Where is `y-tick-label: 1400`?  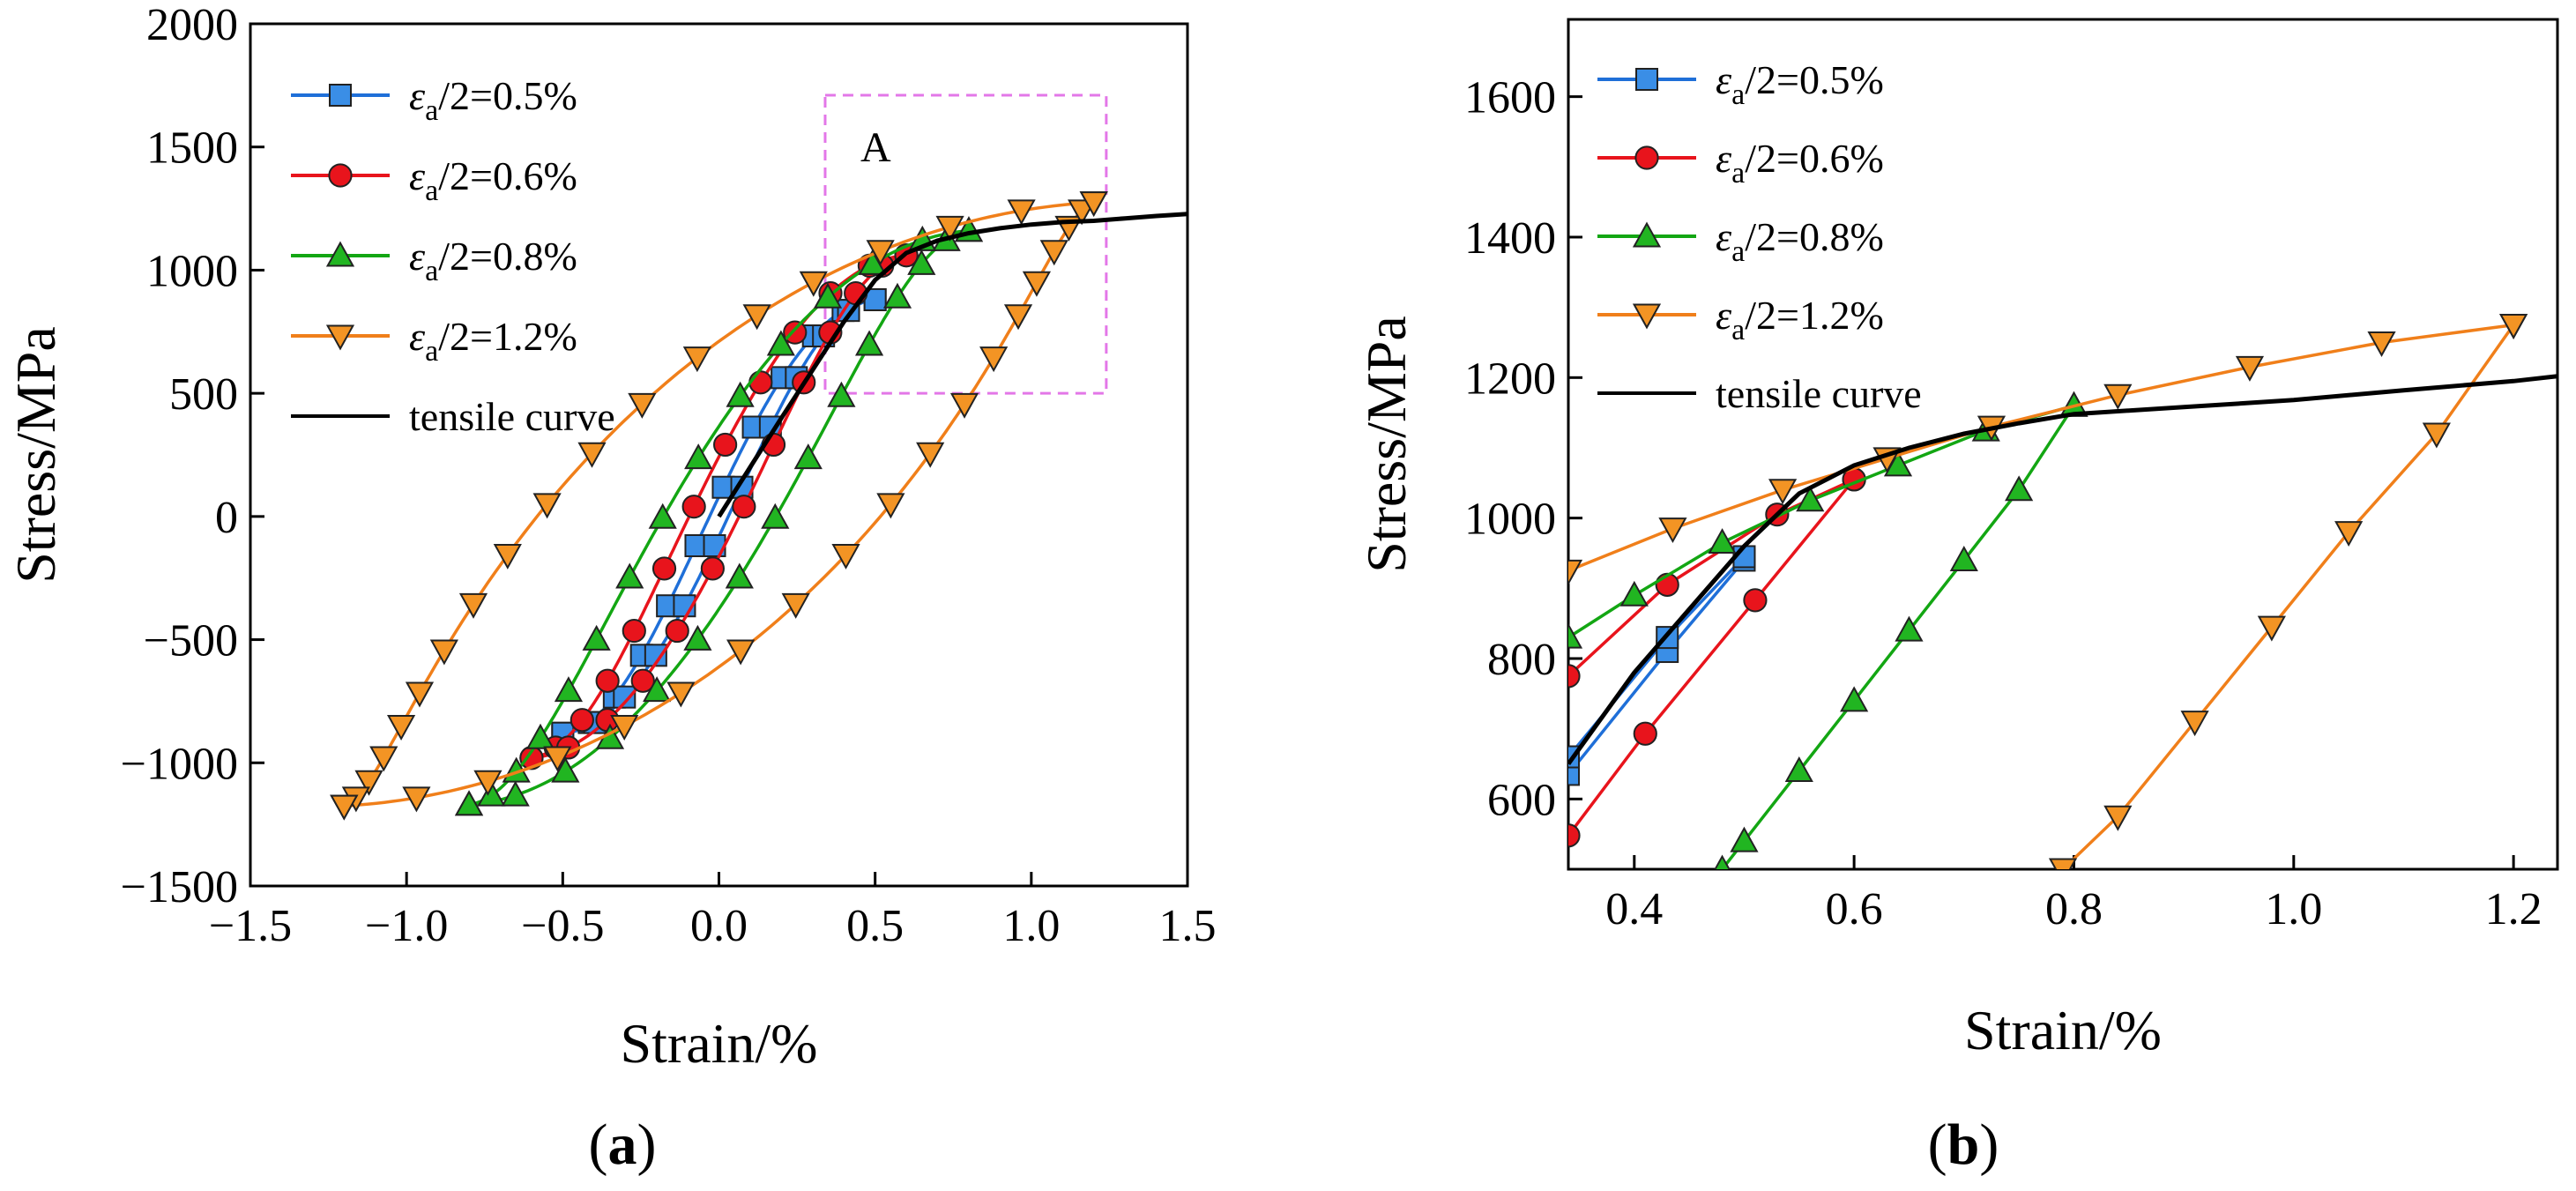
y-tick-label: 1400 is located at coordinates (1510, 238).